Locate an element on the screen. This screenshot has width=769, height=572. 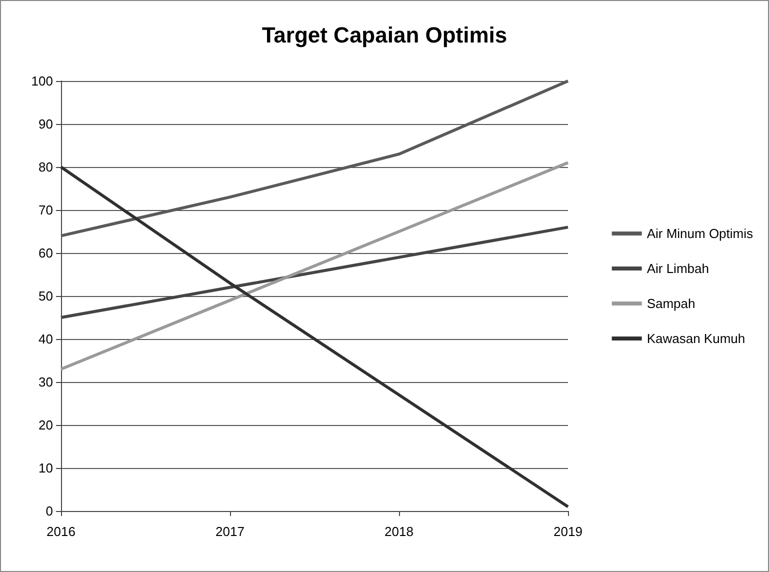
legend-label: Kawasan Kumuh is located at coordinates (696, 338).